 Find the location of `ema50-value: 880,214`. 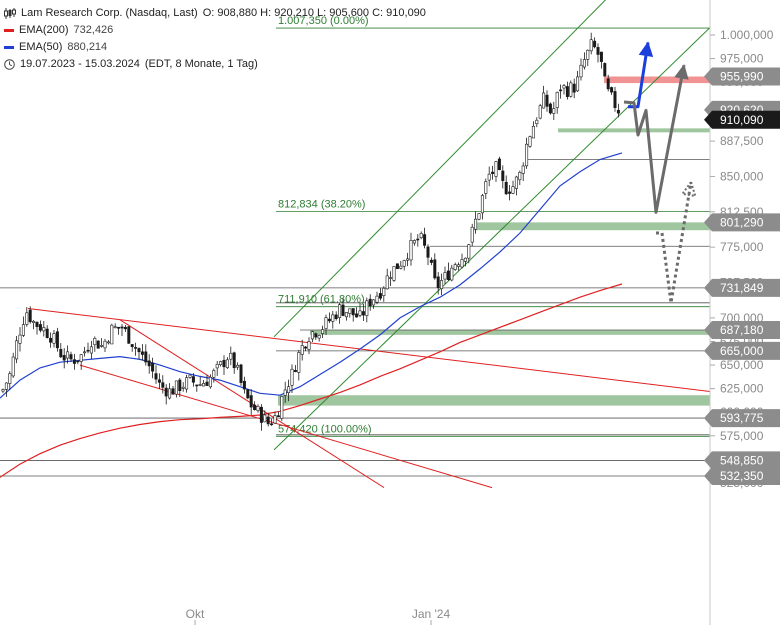

ema50-value: 880,214 is located at coordinates (87, 47).